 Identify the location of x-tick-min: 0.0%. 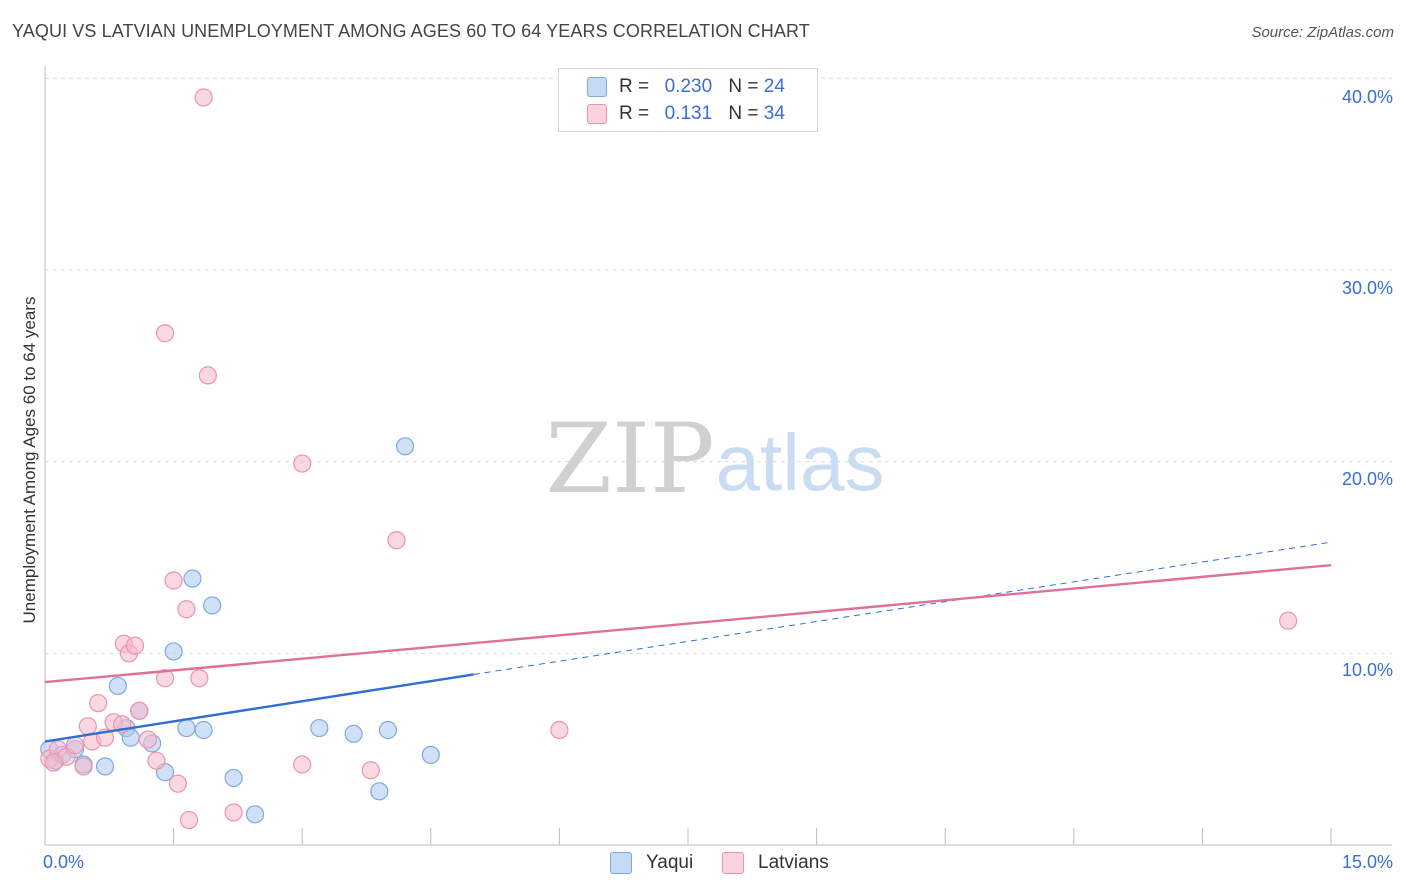
(64, 862).